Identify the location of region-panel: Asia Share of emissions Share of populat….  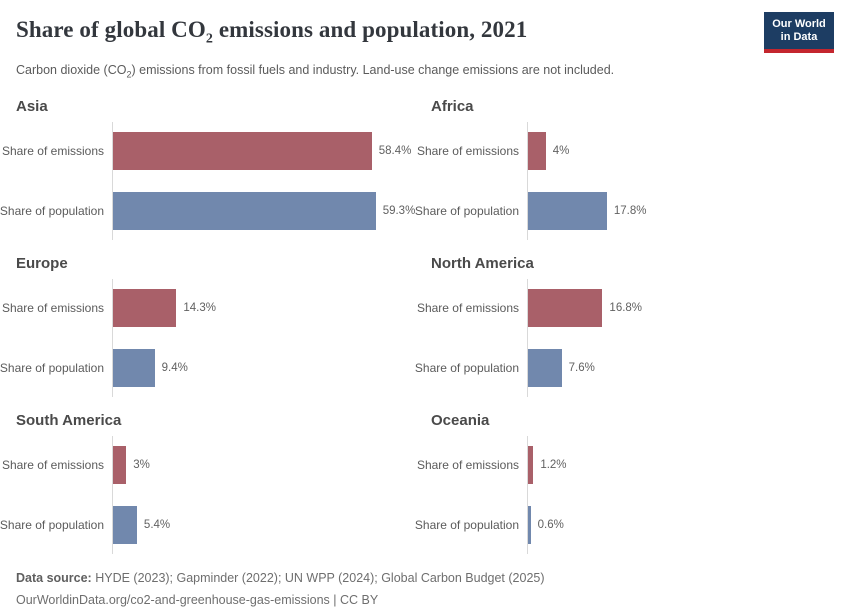
(209, 169).